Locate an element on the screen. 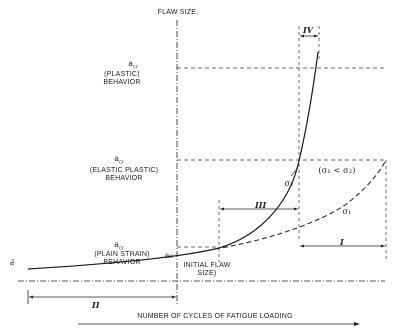  plastic-level-line1: (PLASTIC) is located at coordinates (122, 74).